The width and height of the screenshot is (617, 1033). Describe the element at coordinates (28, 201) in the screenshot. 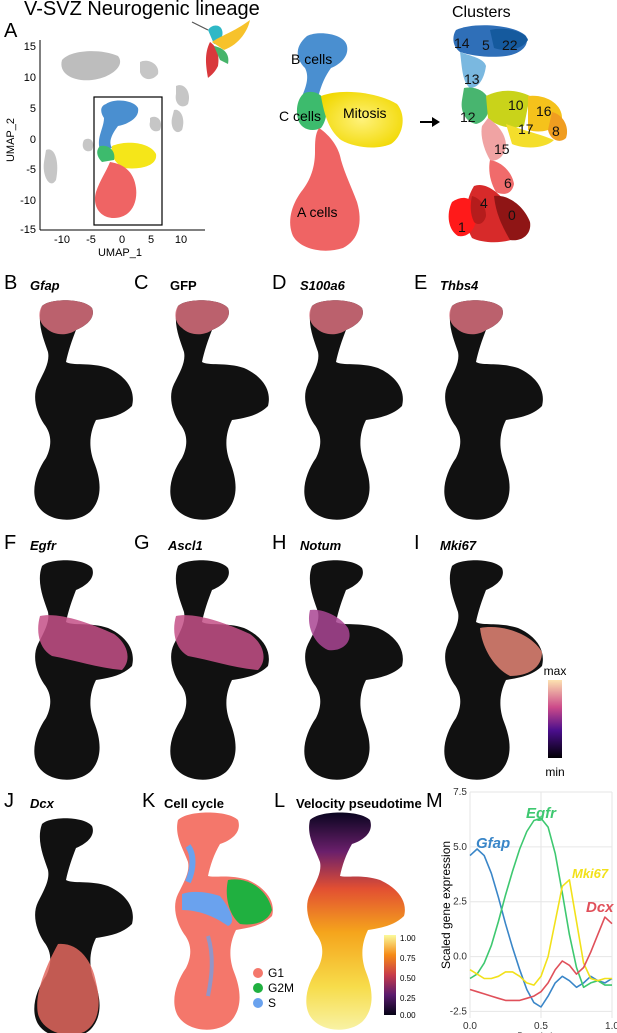

I see `y-tick-label: -10` at that location.